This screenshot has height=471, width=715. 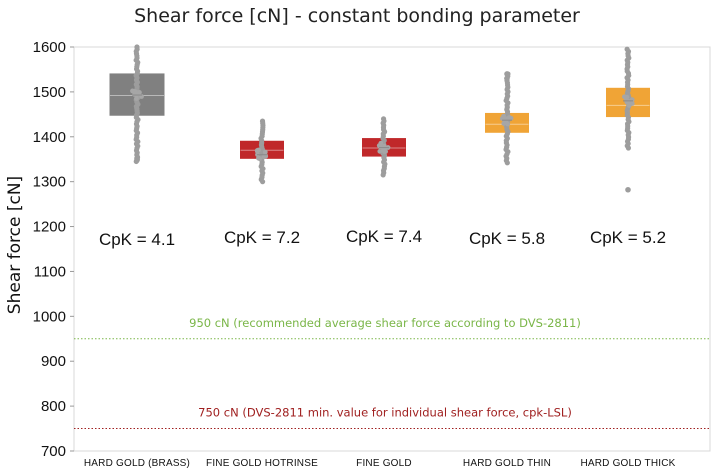 I want to click on x-tick-label: HARD GOLD THIN, so click(x=507, y=463).